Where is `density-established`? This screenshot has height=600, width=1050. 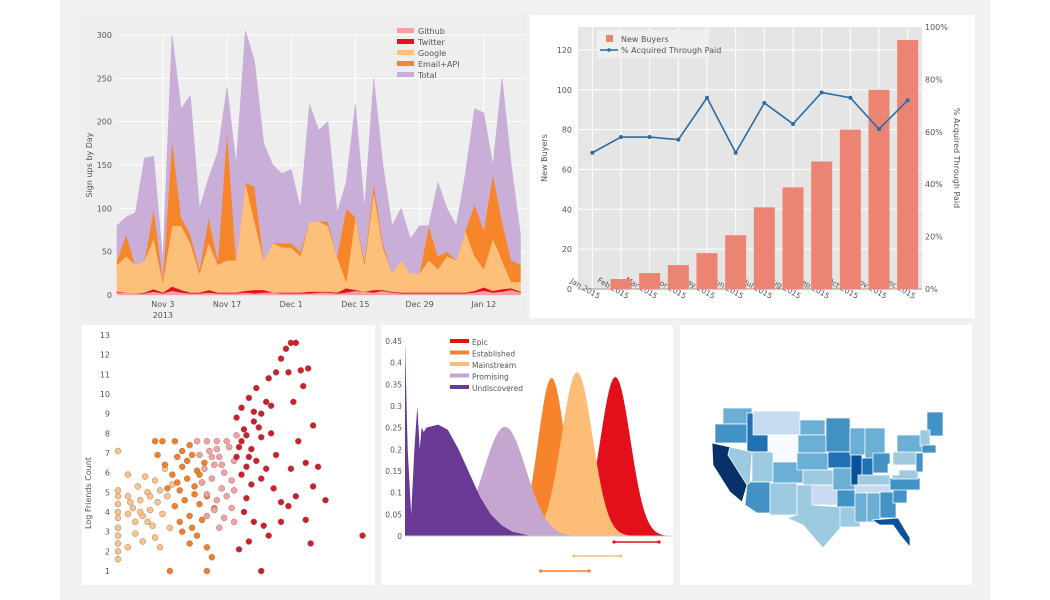 density-established is located at coordinates (539, 456).